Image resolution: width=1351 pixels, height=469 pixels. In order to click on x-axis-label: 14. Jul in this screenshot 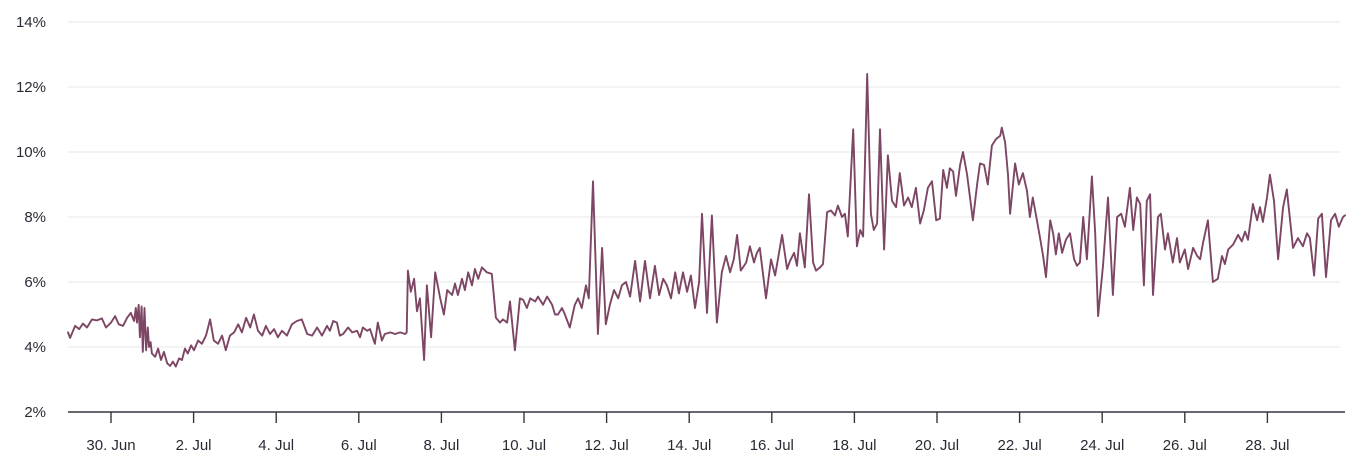, I will do `click(689, 445)`.